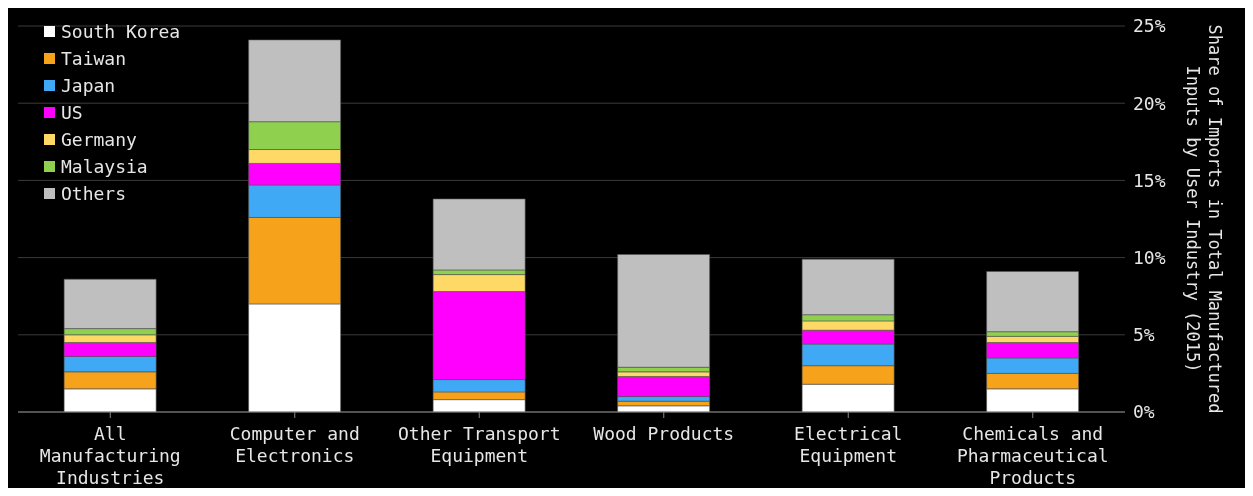 Image resolution: width=1253 pixels, height=496 pixels. Describe the element at coordinates (1032, 455) in the screenshot. I see `x-tick-label: Chemicals and Pharmaceutical Products` at that location.